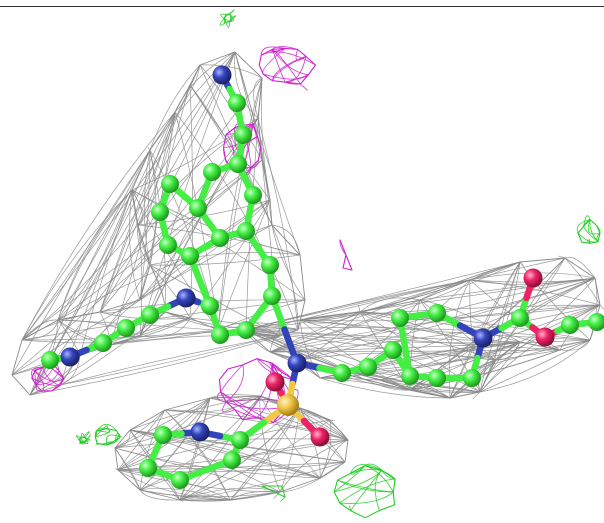  Describe the element at coordinates (273, 491) in the screenshot. I see `pos-fragment-outline` at that location.